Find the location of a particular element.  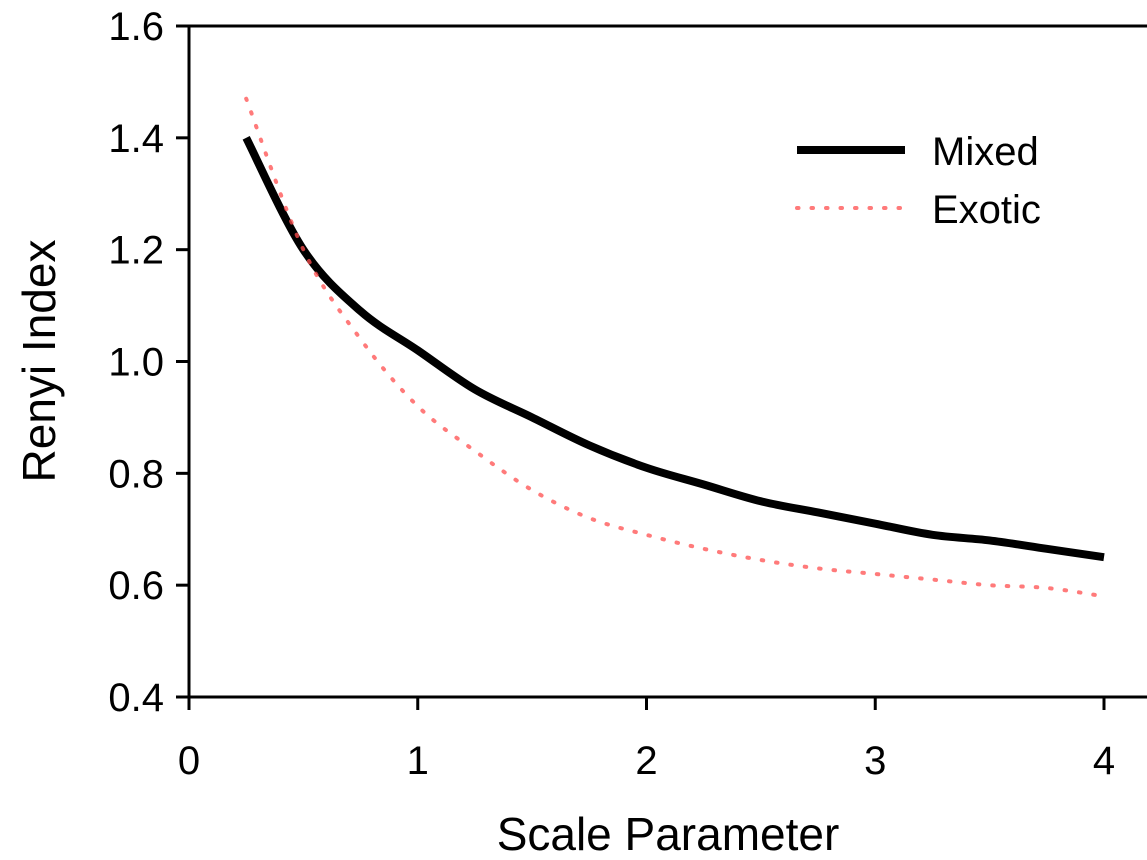

y-tick-label: 1.2 is located at coordinates (136, 251).